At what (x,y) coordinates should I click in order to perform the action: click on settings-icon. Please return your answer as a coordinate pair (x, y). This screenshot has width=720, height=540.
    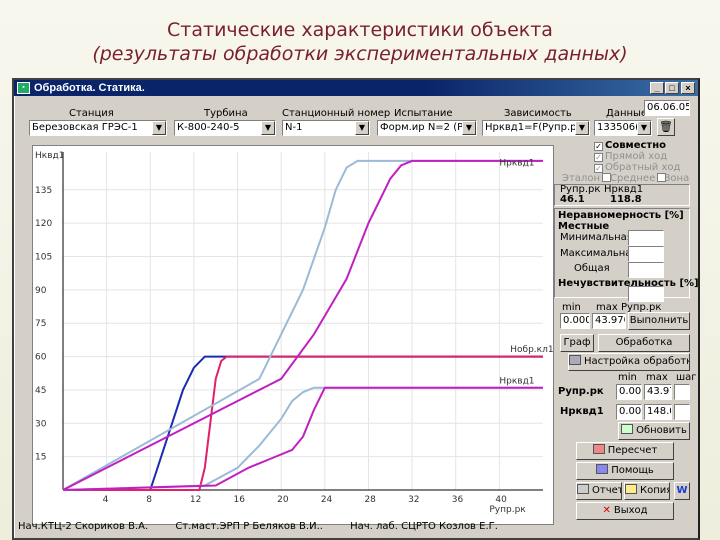
    Looking at the image, I should click on (575, 360).